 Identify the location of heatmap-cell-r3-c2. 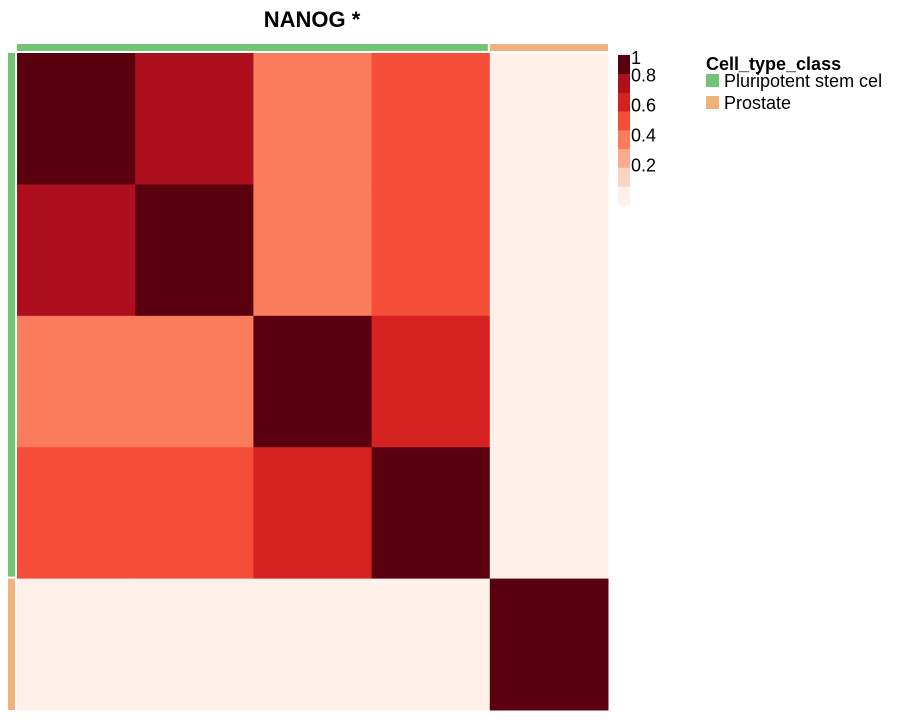
(313, 513).